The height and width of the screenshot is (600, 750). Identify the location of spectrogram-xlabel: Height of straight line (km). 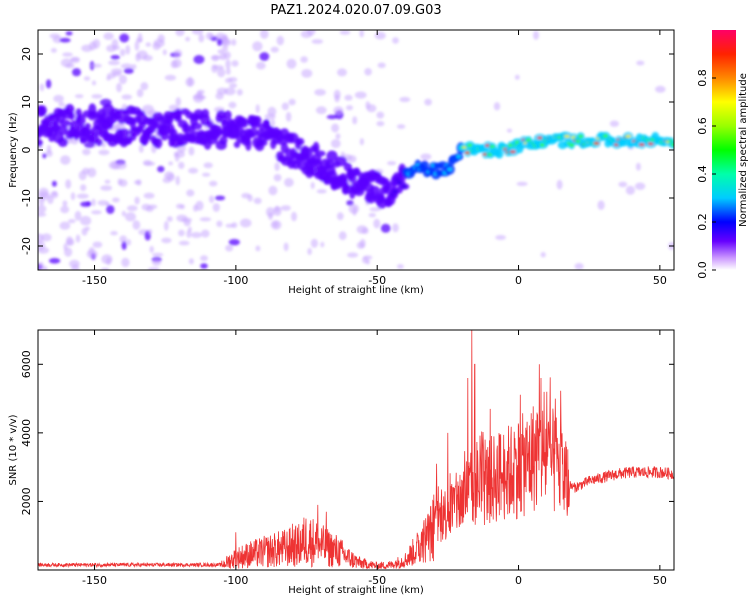
(356, 290).